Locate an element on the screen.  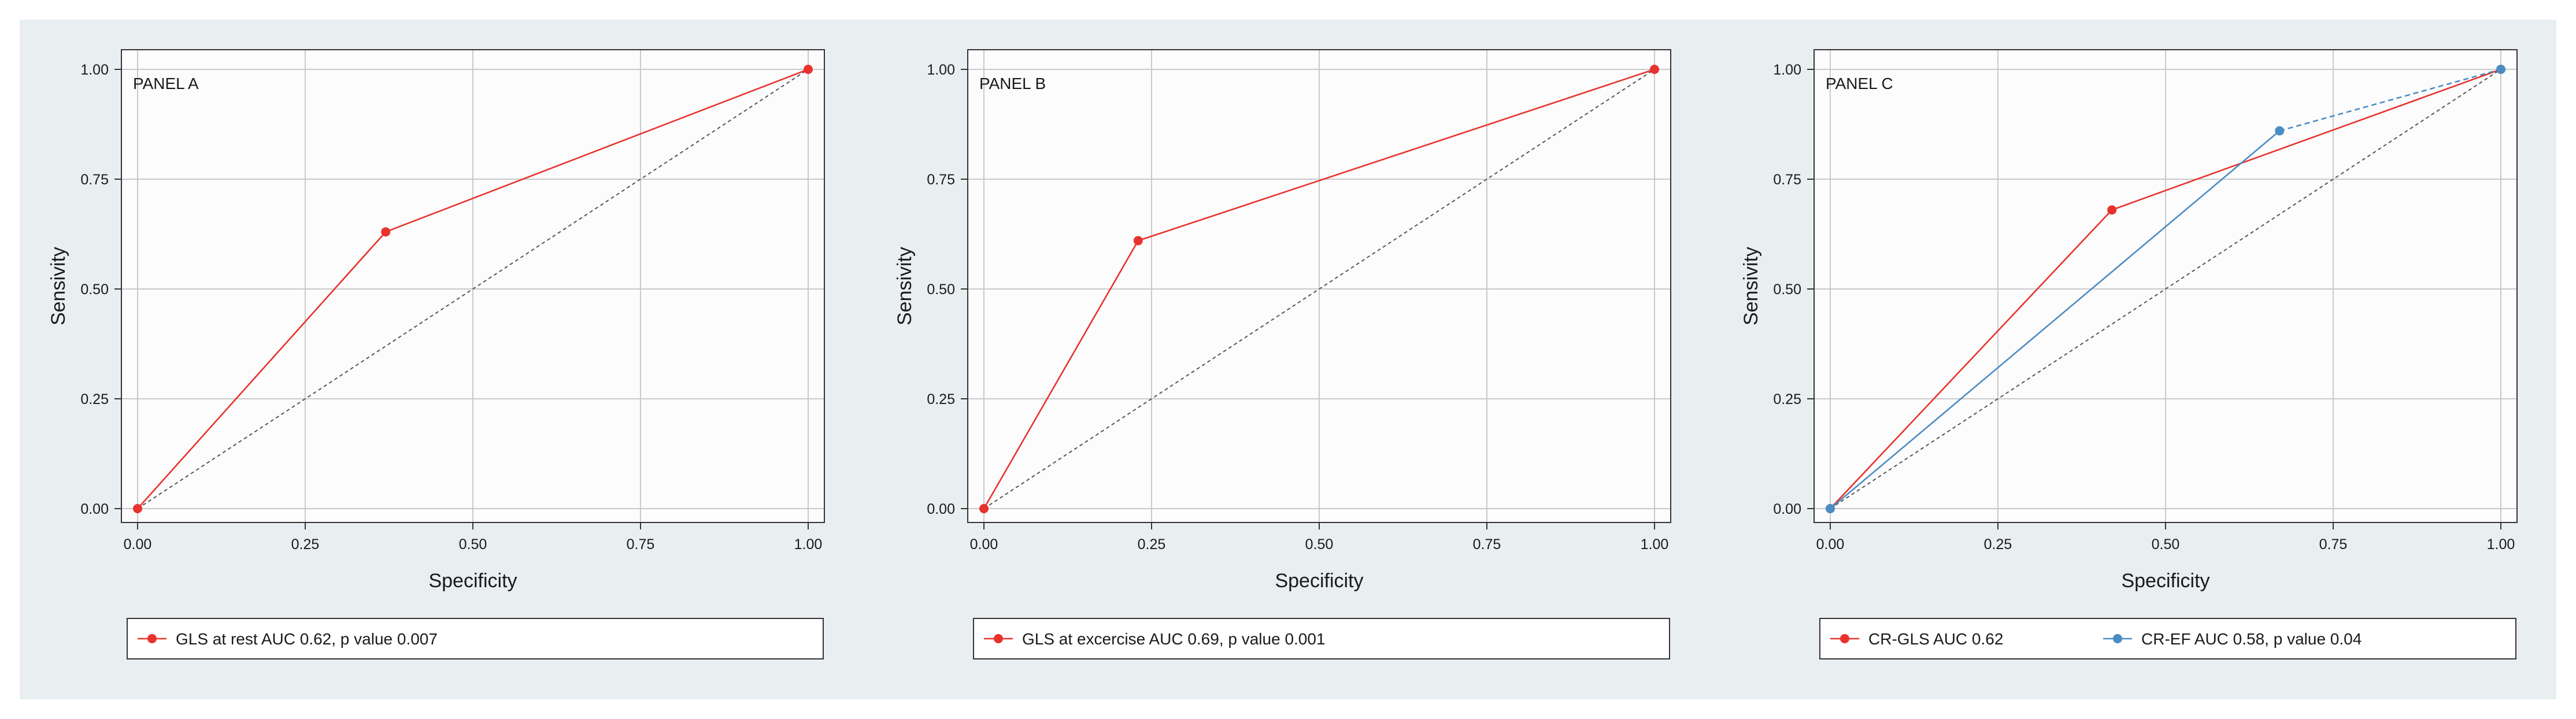
panel-label: PANEL C is located at coordinates (1859, 84).